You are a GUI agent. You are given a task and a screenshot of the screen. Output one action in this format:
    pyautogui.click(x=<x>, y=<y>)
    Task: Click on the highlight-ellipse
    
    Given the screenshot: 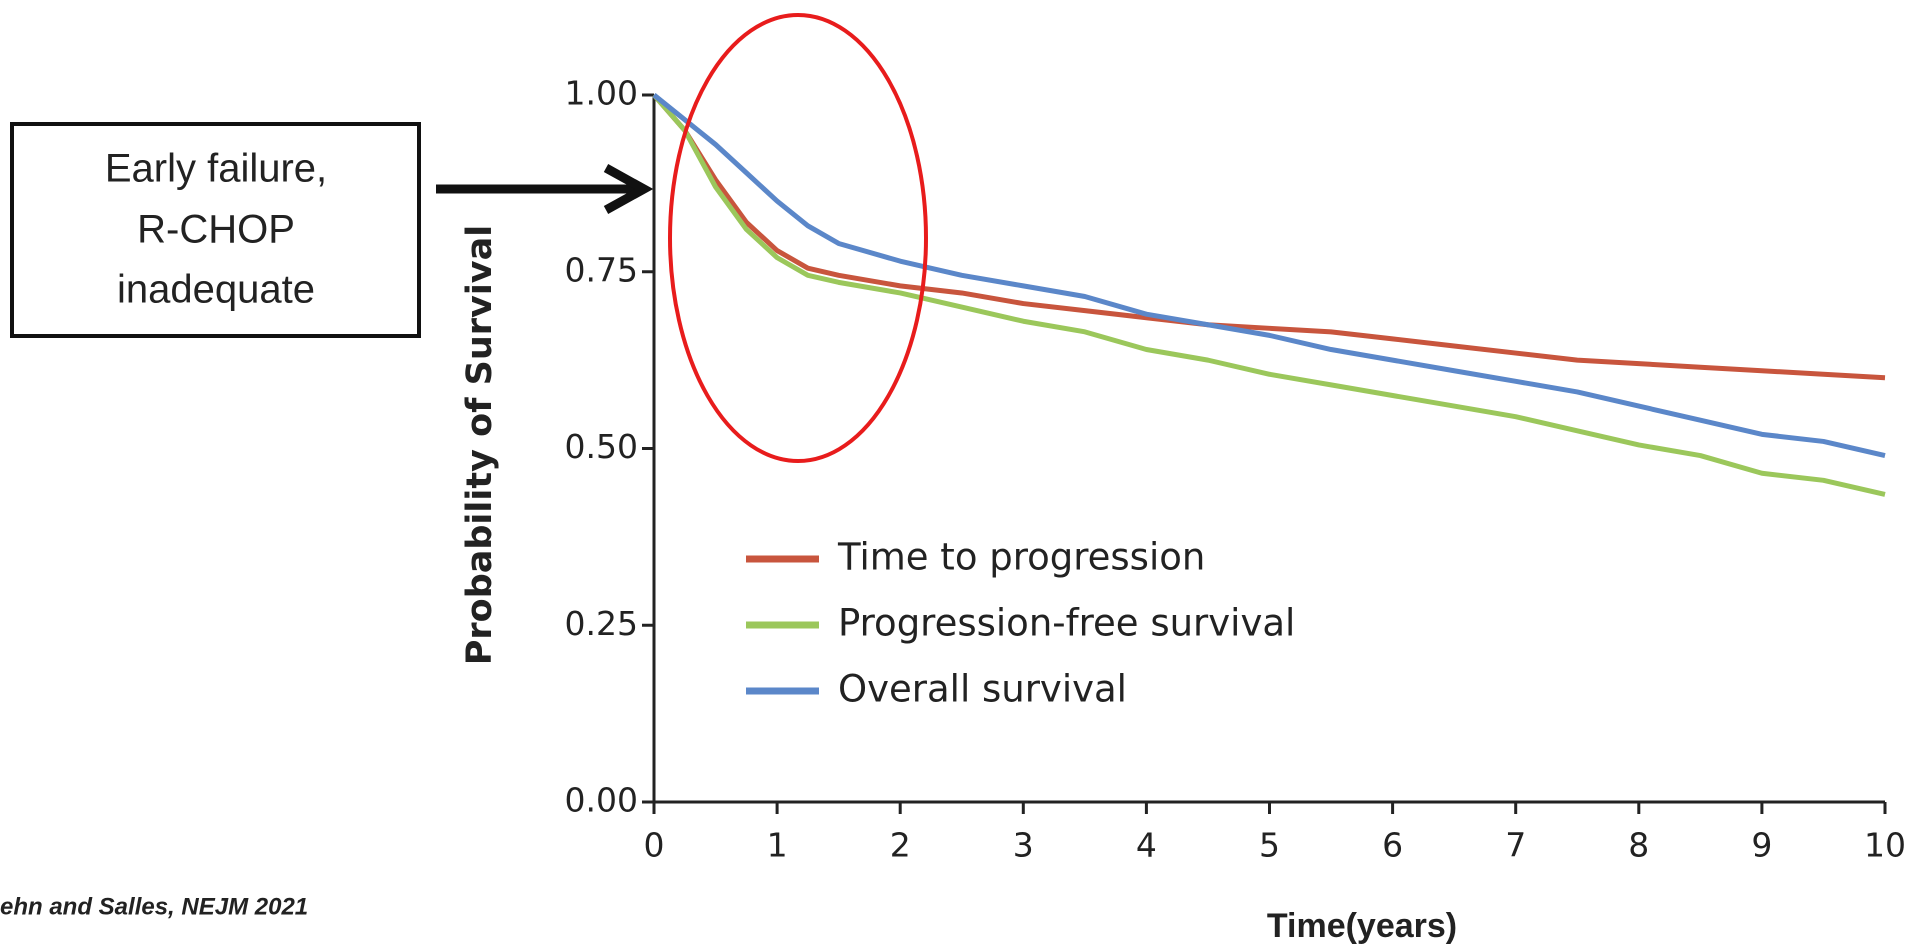 What is the action you would take?
    pyautogui.click(x=798, y=238)
    